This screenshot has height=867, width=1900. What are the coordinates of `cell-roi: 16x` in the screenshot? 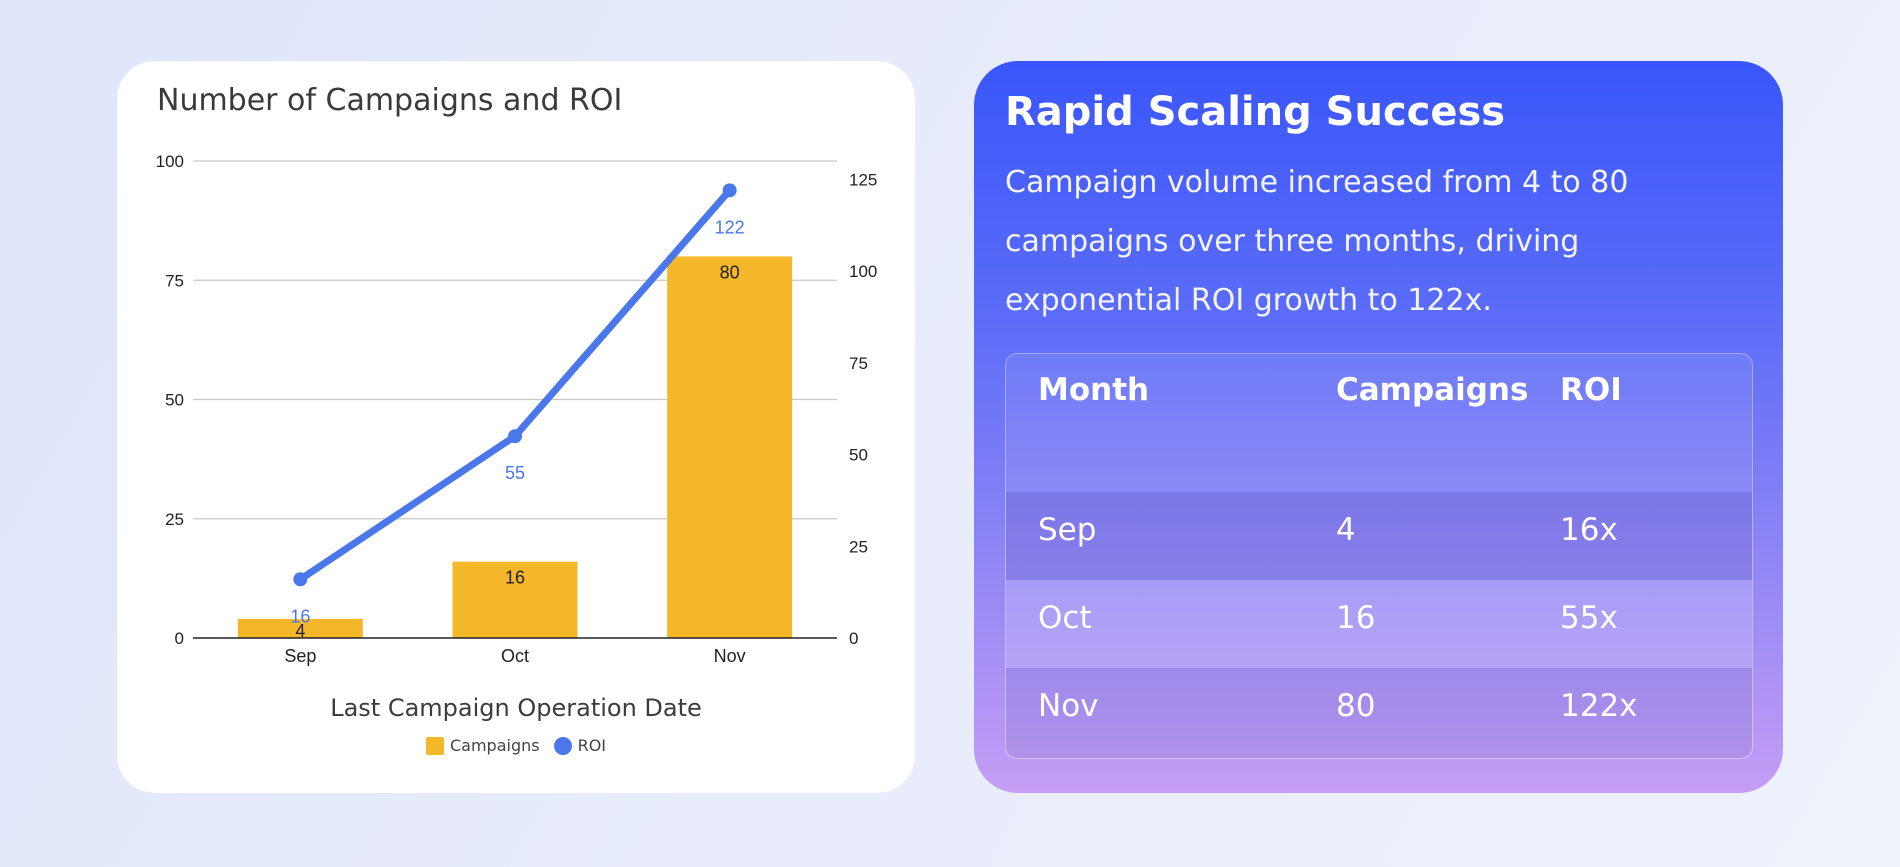 It's located at (1589, 530).